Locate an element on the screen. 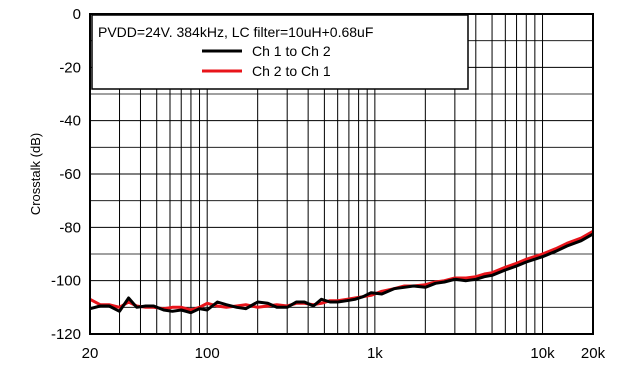 This screenshot has width=629, height=365. y-tick-label-5: -100 is located at coordinates (66, 281).